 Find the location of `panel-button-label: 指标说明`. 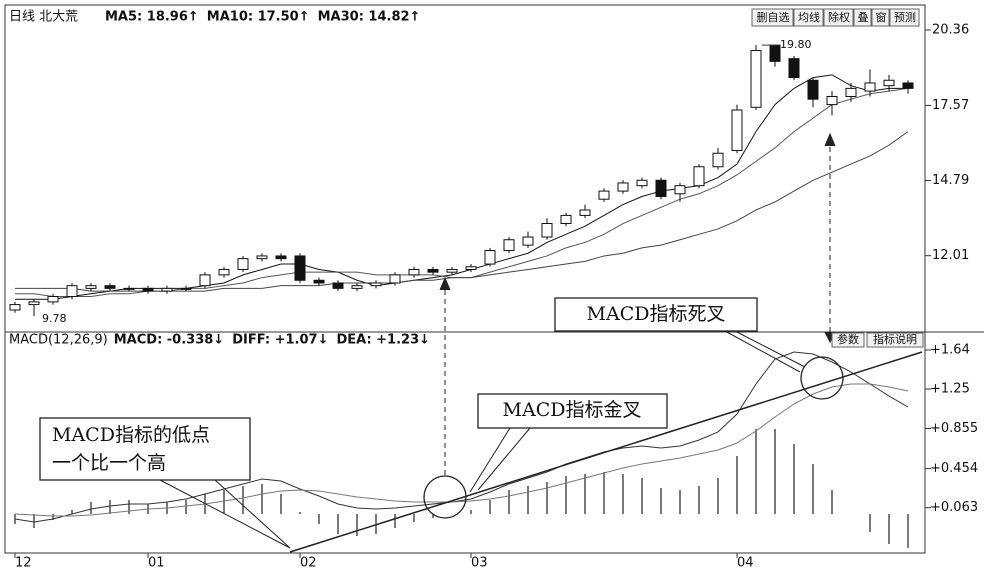

panel-button-label: 指标说明 is located at coordinates (895, 339).